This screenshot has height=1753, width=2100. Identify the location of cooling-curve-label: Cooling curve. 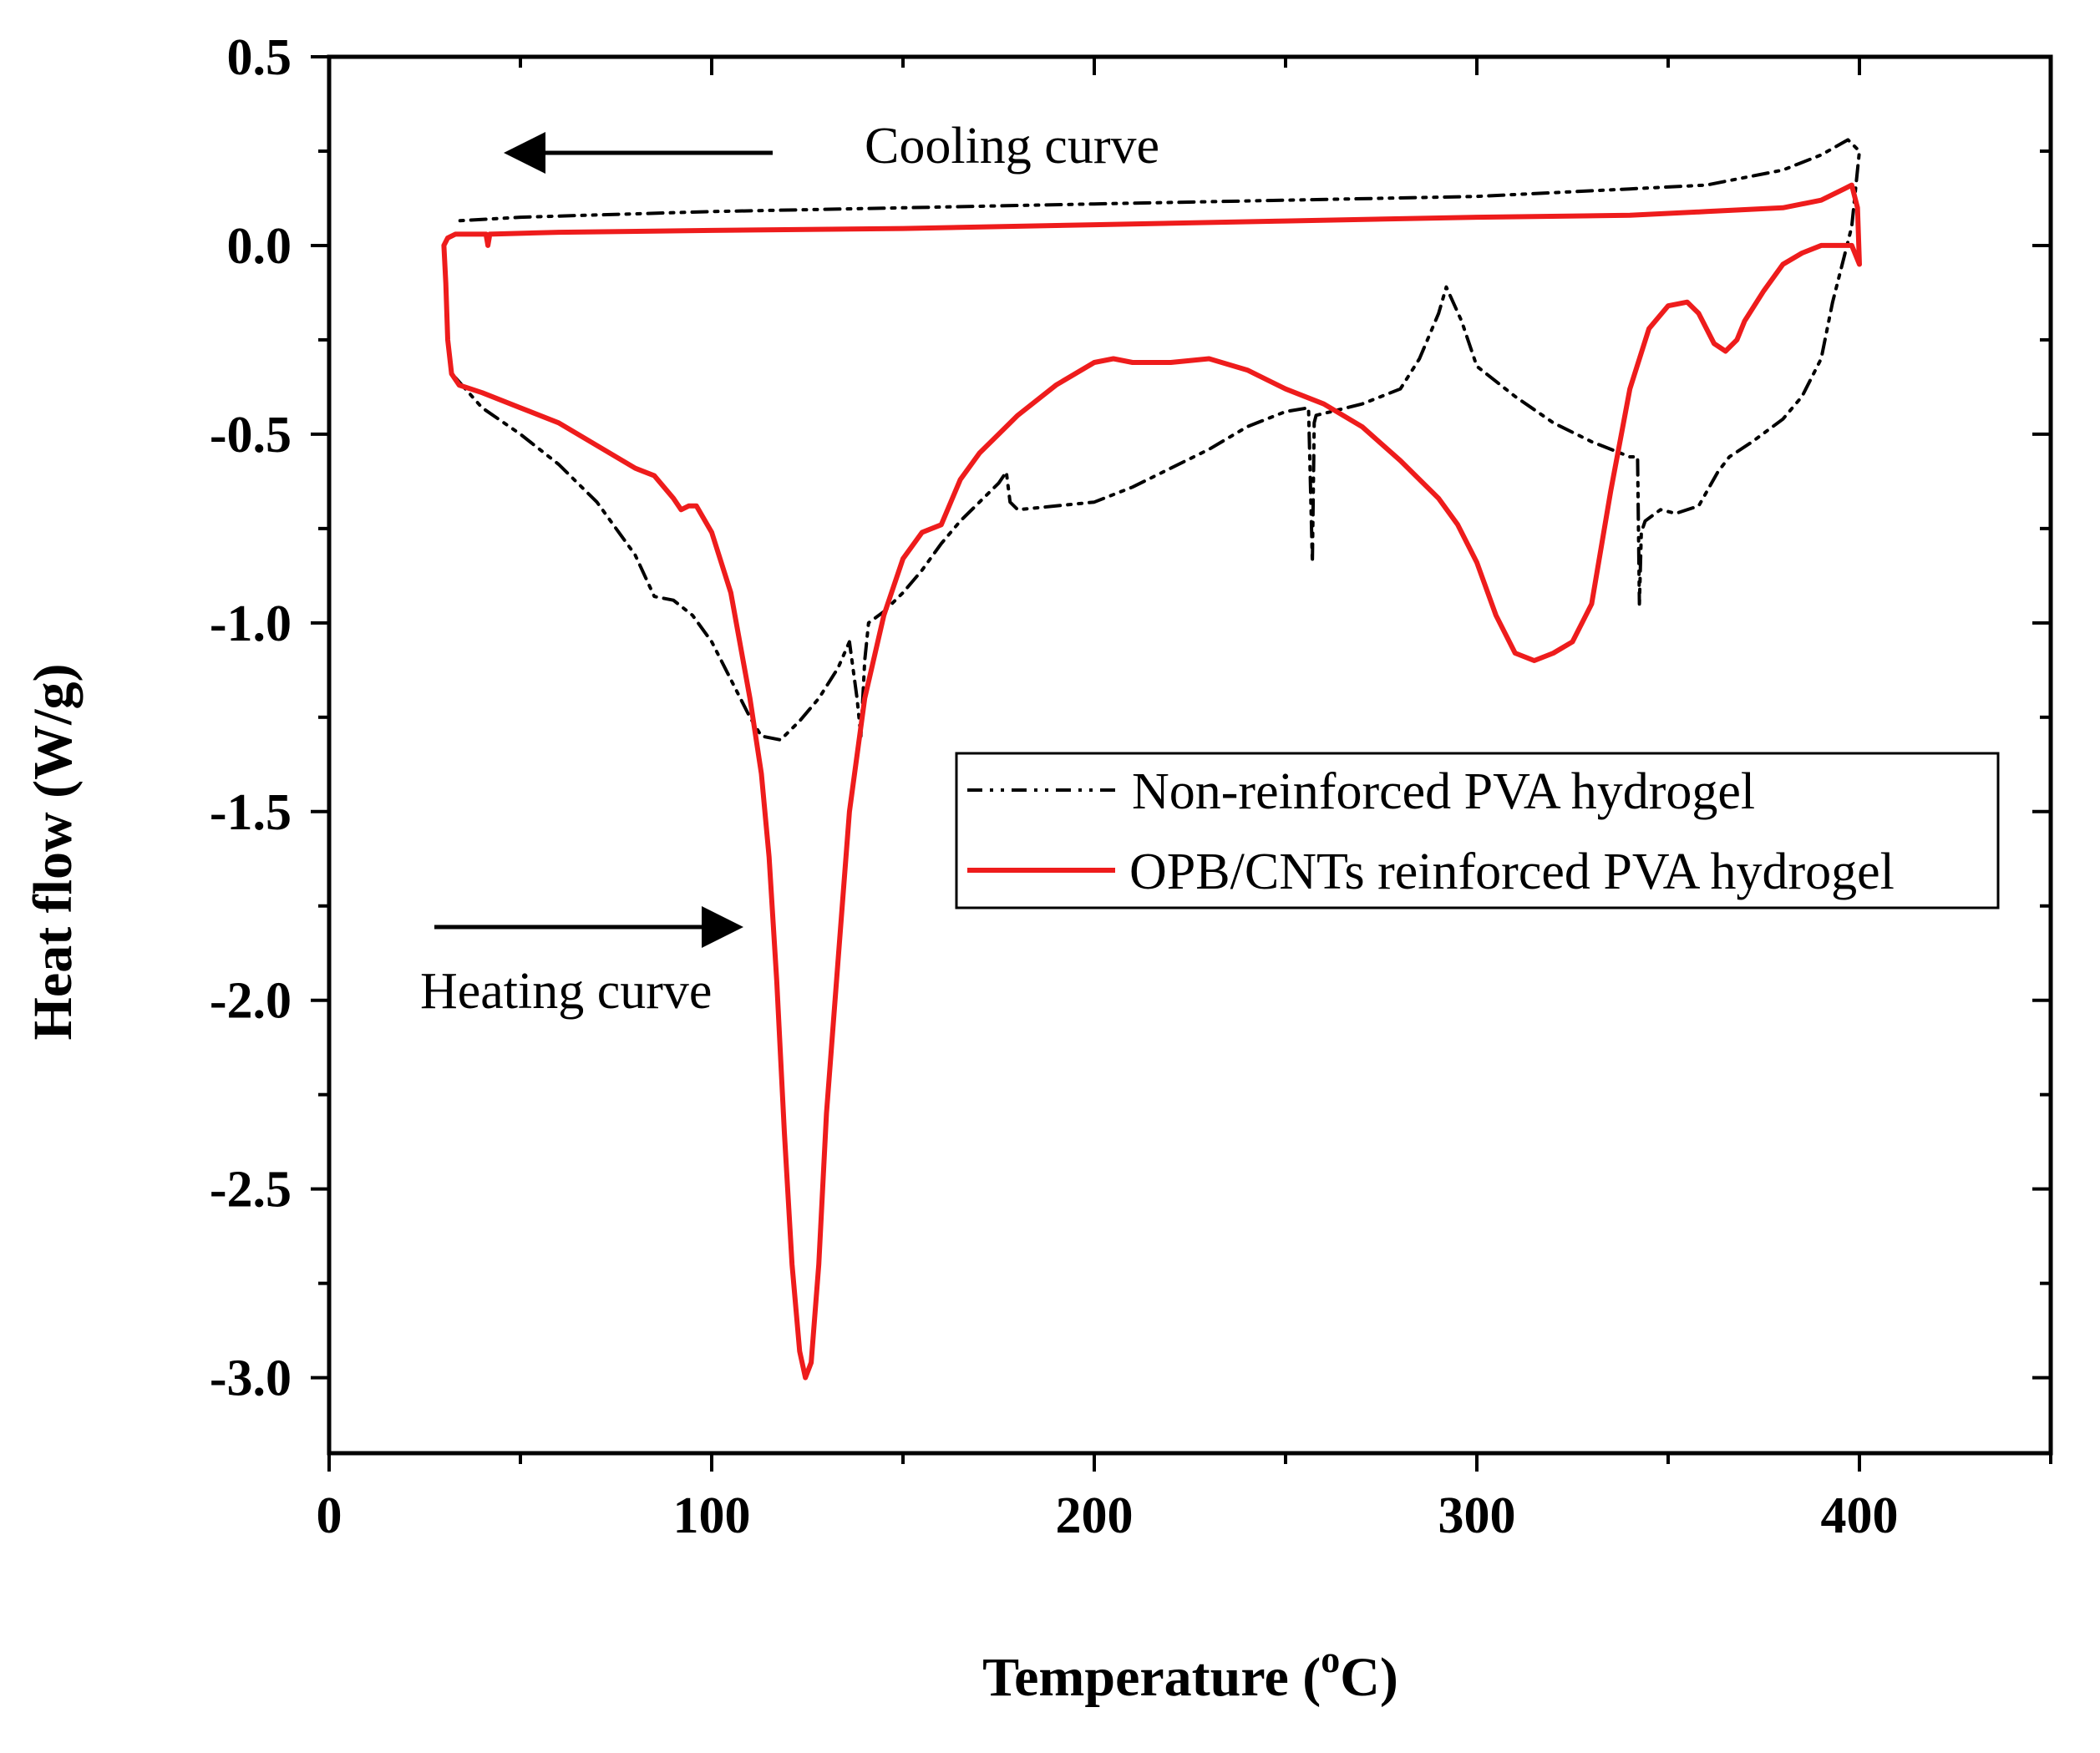
(1012, 147).